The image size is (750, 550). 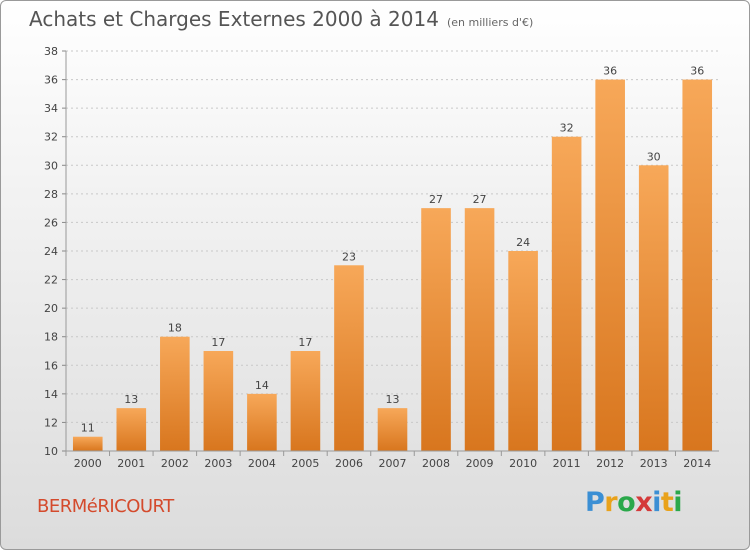 I want to click on bar-value-label: 23, so click(x=349, y=256).